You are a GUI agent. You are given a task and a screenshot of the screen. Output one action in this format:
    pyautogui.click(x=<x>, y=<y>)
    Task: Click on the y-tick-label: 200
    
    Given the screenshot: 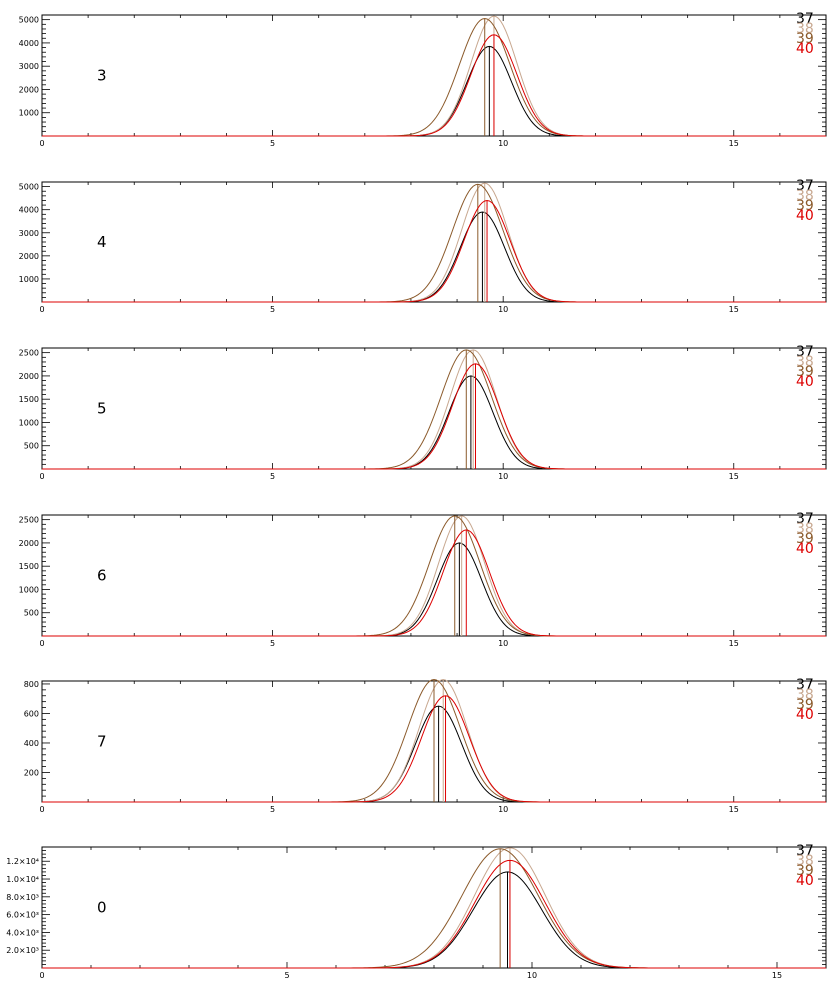 What is the action you would take?
    pyautogui.click(x=31, y=772)
    